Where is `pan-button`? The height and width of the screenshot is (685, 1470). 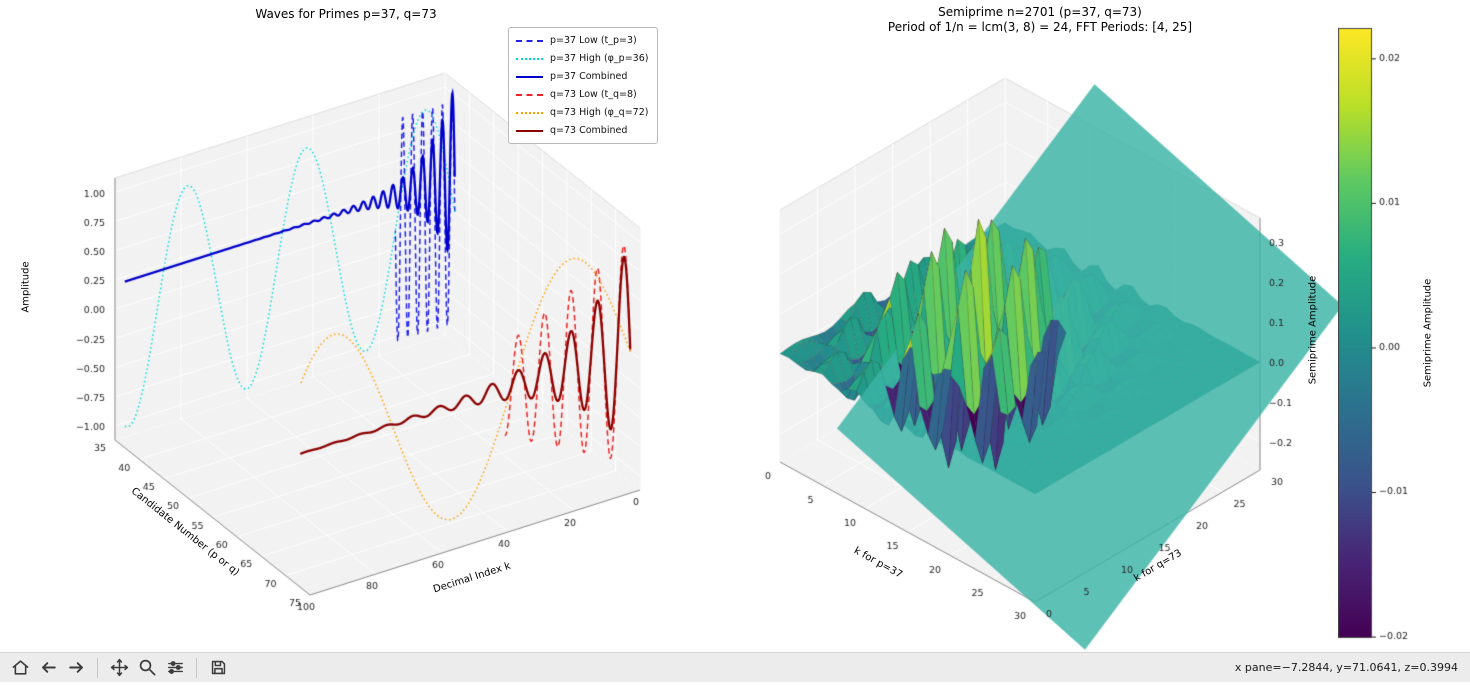
pan-button is located at coordinates (119, 668).